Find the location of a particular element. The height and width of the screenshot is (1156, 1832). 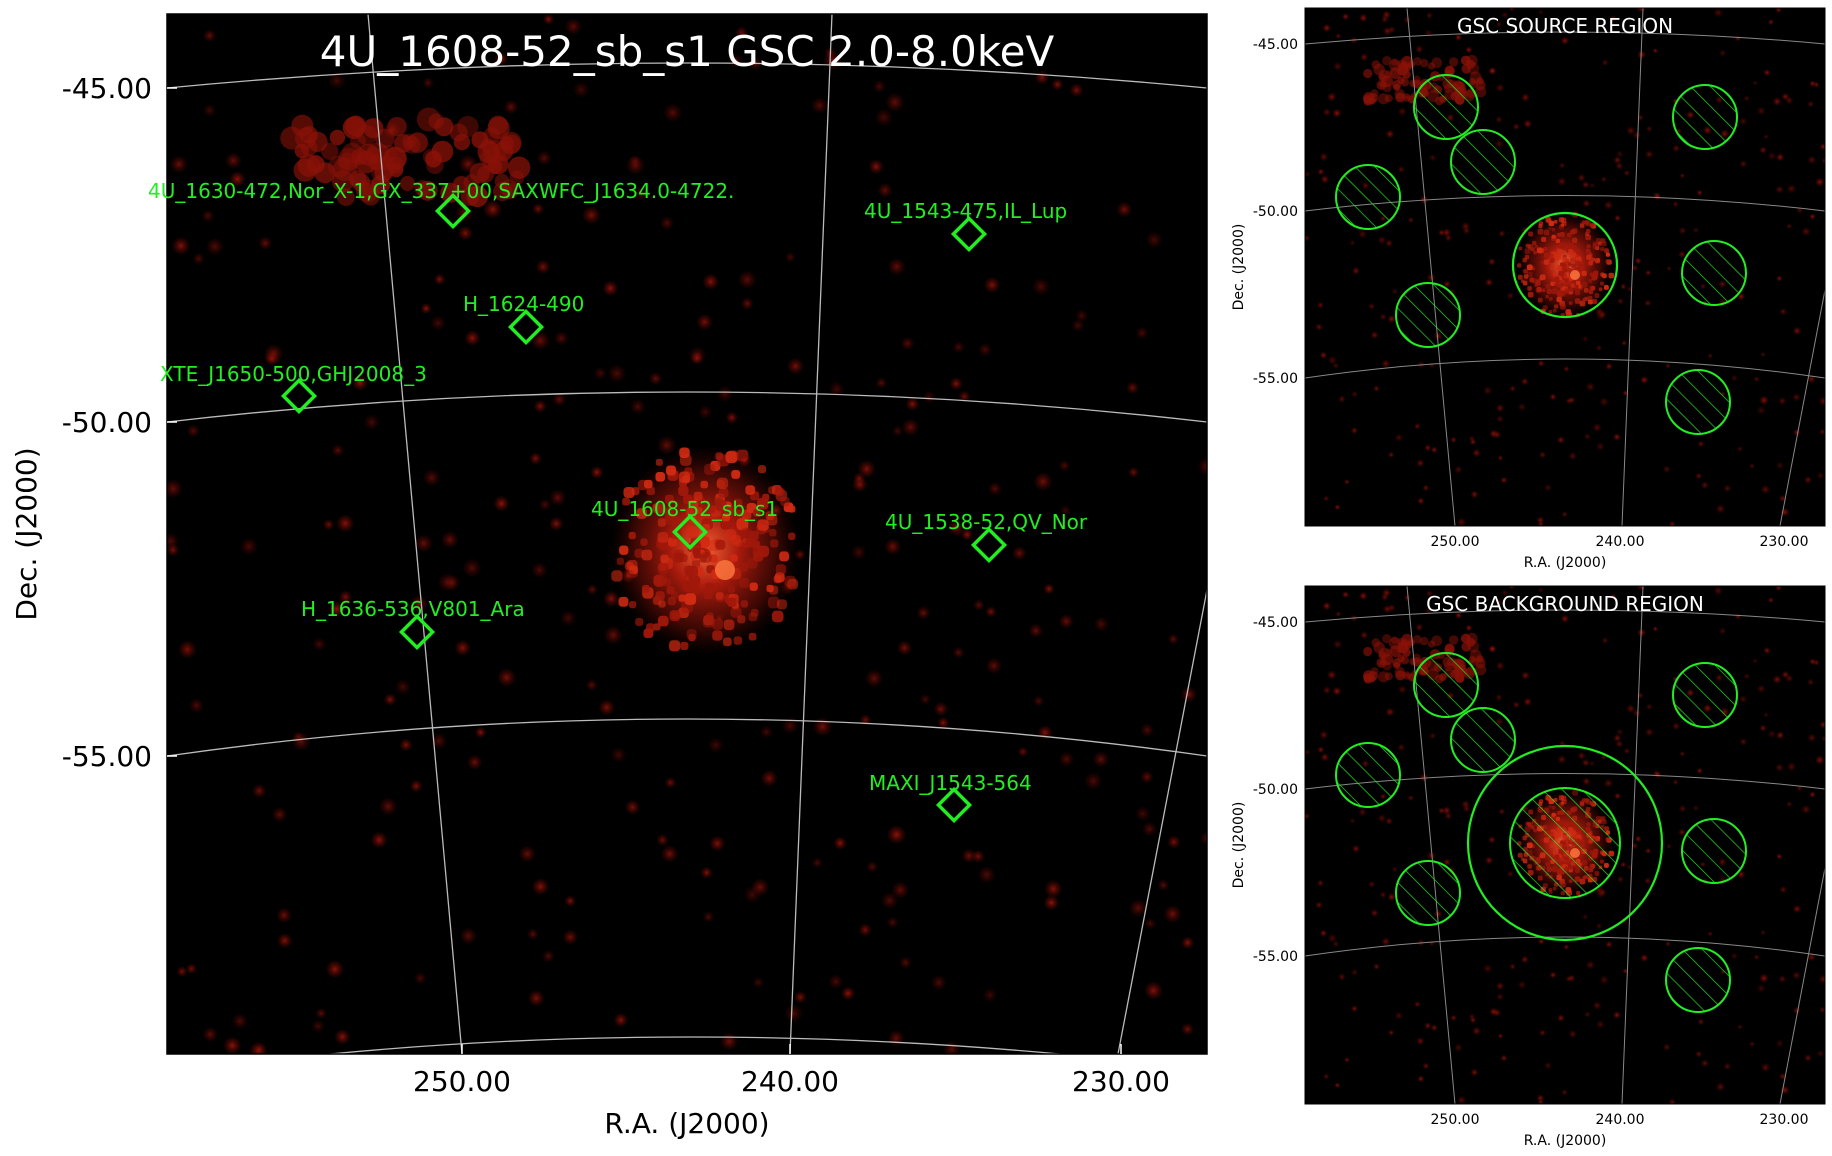

main-x-tick-250: 250.00 is located at coordinates (462, 1081).